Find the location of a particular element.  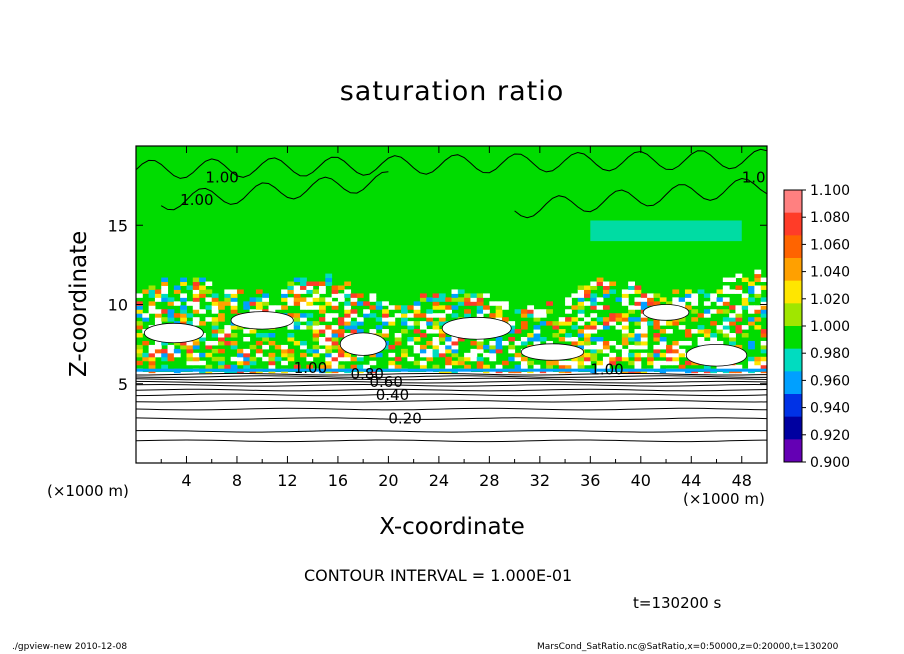

contour-label: 0.40 is located at coordinates (392, 395).